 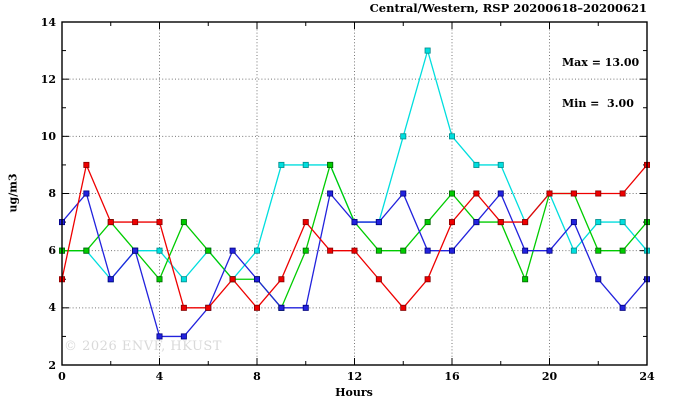 What do you see at coordinates (48, 136) in the screenshot?
I see `y-tick-label: 10` at bounding box center [48, 136].